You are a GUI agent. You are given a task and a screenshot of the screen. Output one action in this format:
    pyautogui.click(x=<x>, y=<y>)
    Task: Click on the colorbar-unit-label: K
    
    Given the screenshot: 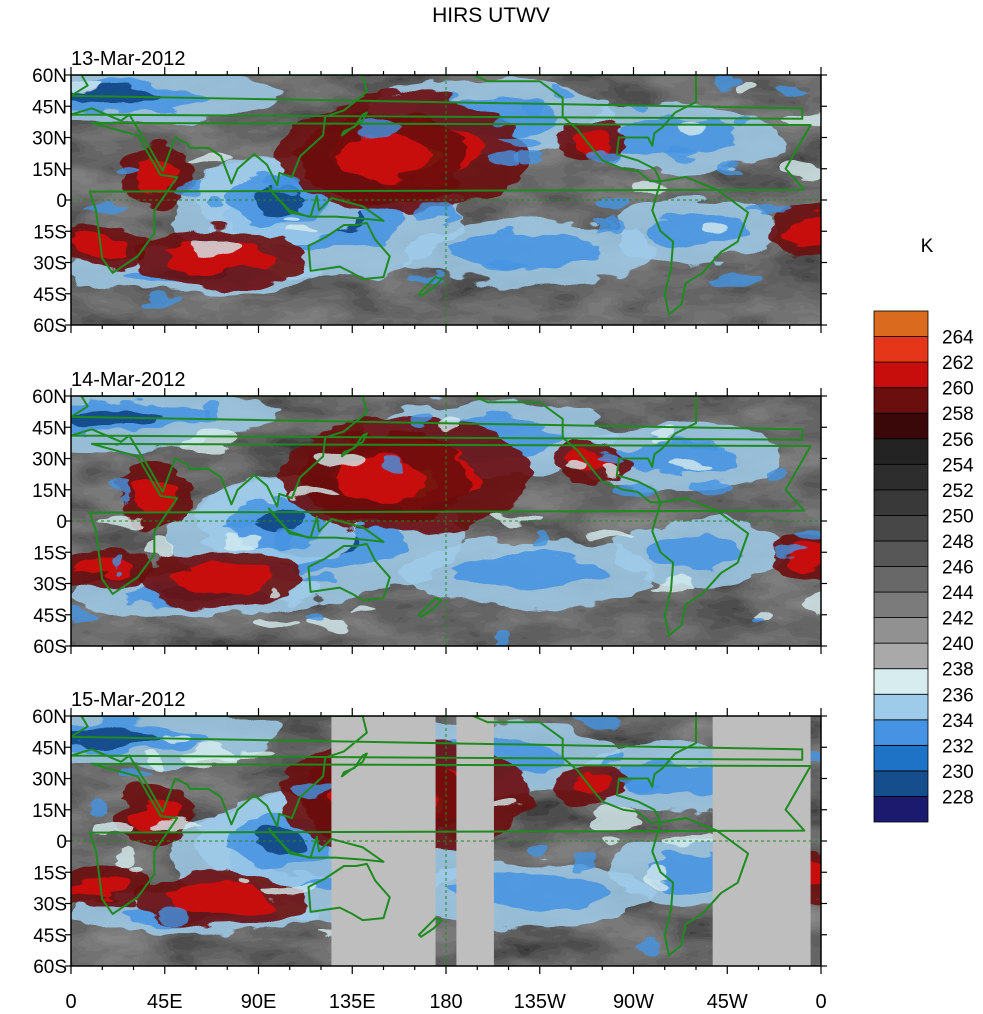 What is the action you would take?
    pyautogui.click(x=927, y=246)
    